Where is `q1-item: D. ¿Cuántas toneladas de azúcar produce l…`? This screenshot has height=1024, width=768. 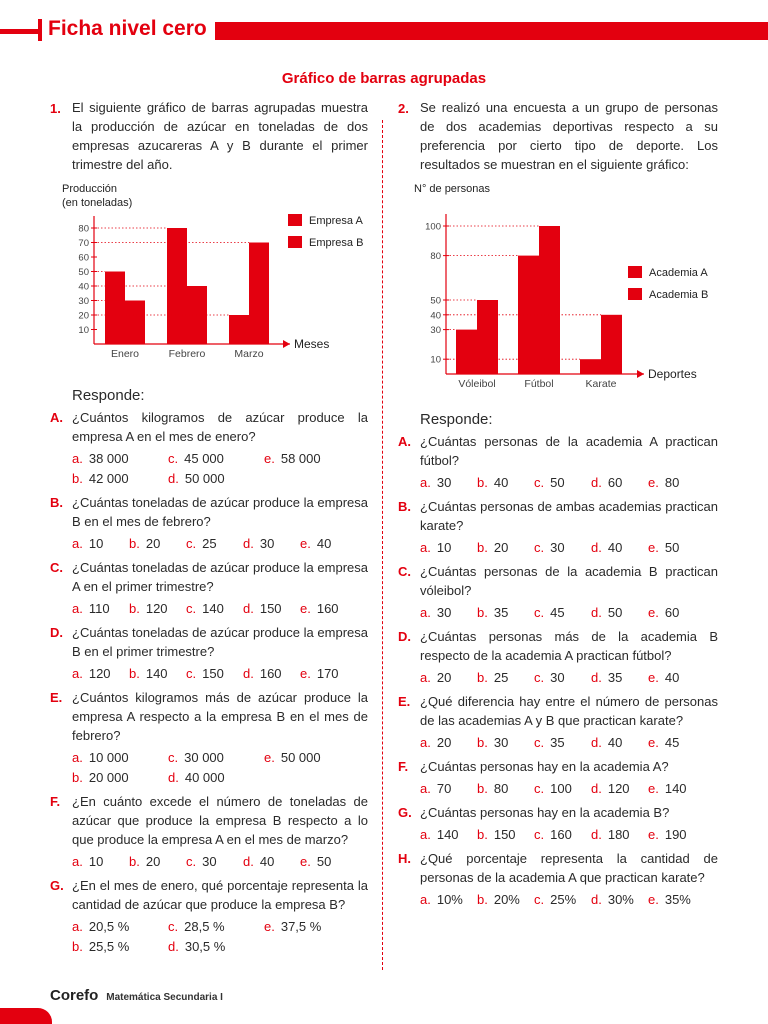 q1-item: D. ¿Cuántas toneladas de azúcar produce l… is located at coordinates (209, 653).